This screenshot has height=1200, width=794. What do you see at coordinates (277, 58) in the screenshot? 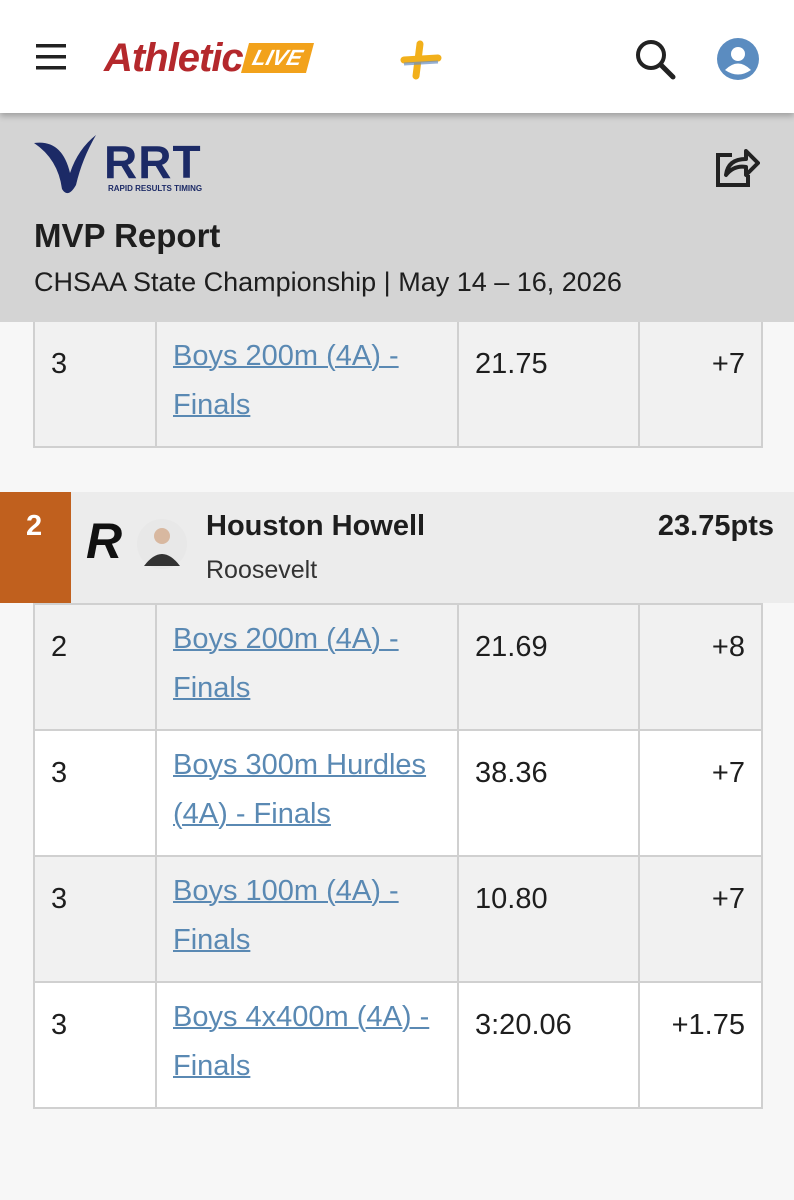
I see `logo-badge: LIVE` at bounding box center [277, 58].